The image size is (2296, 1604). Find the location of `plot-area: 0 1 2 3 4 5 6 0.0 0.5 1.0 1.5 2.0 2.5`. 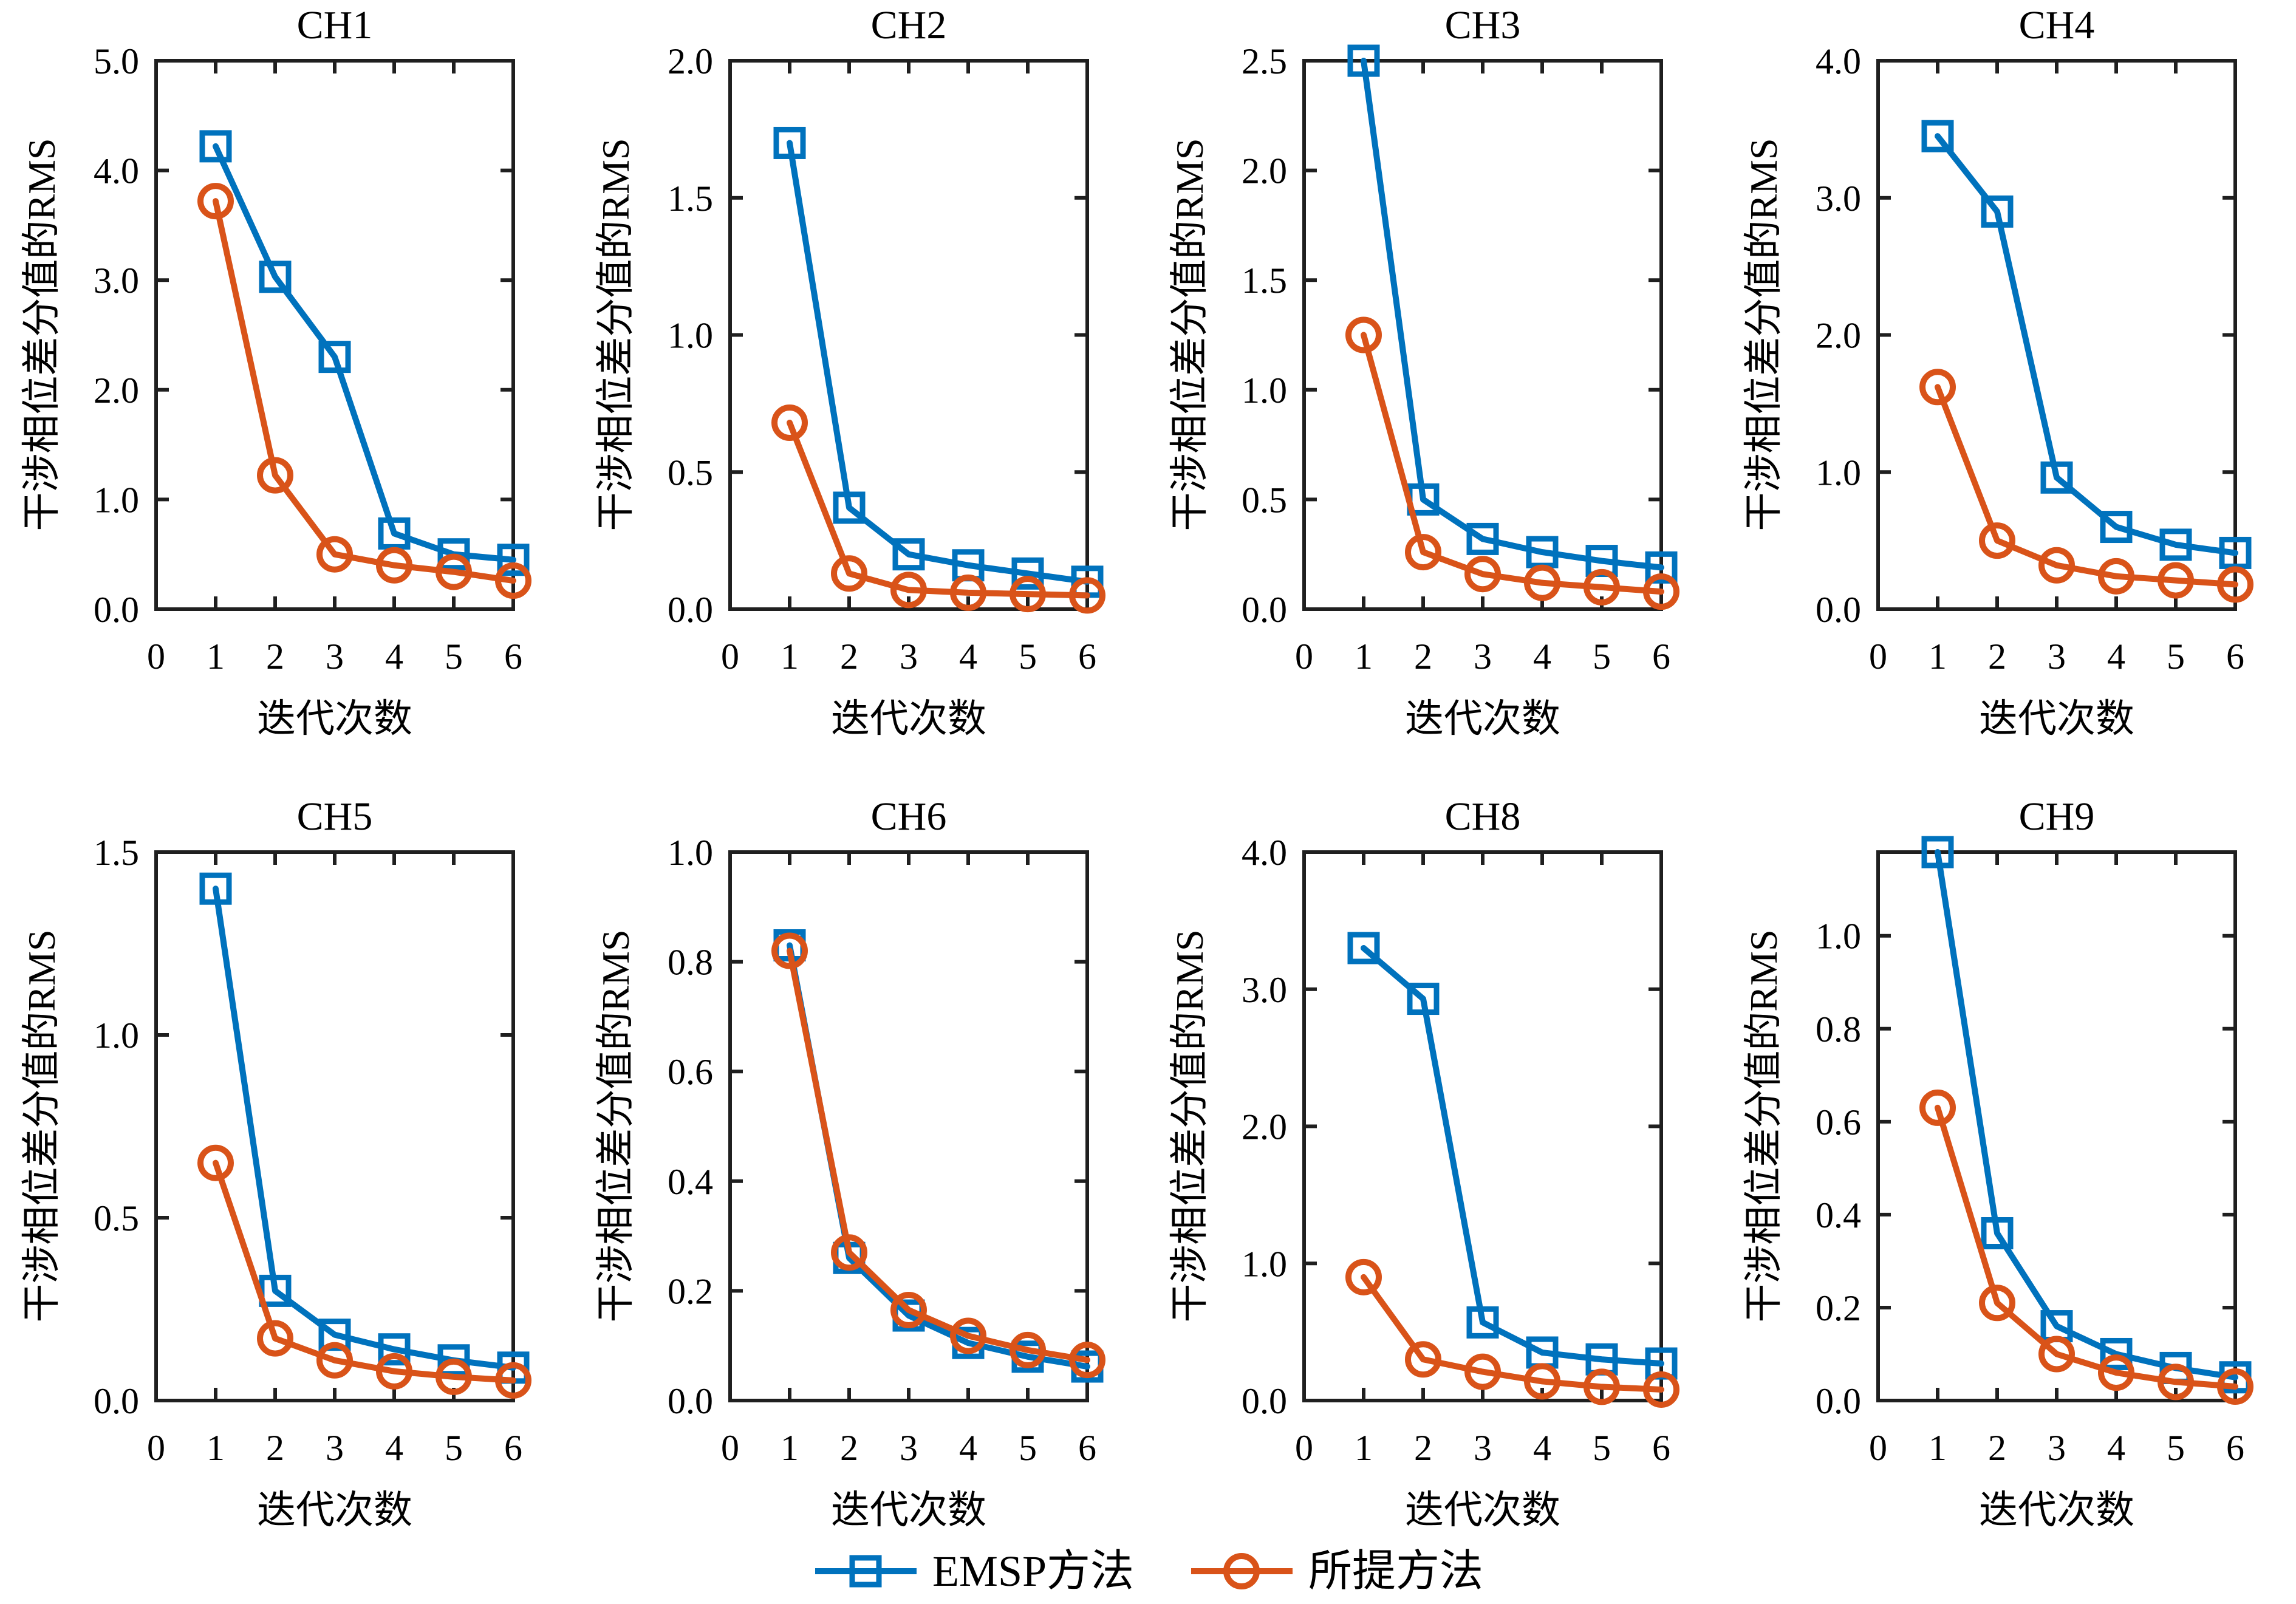

plot-area: 0 1 2 3 4 5 6 0.0 0.5 1.0 1.5 2.0 2.5 is located at coordinates (1460, 359).